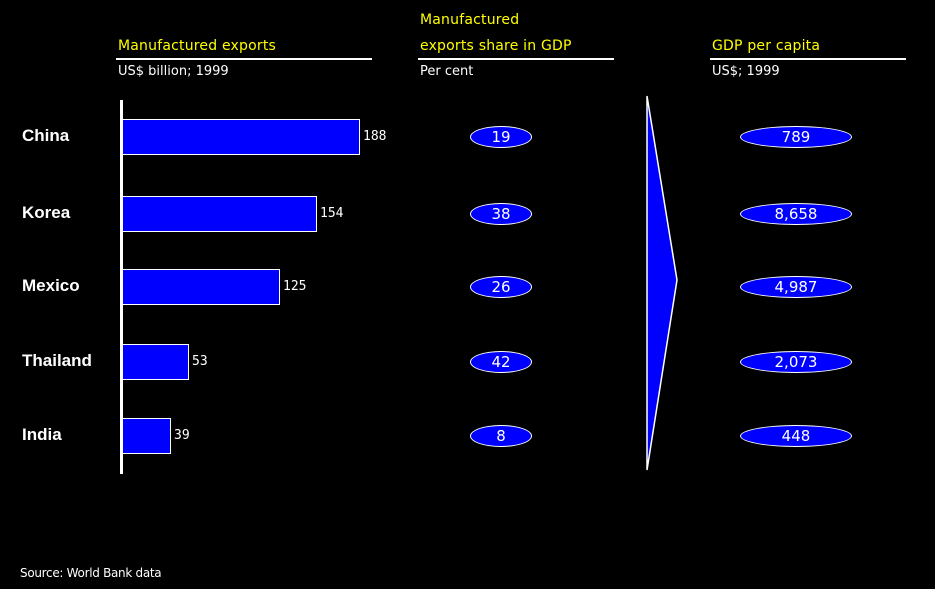 This screenshot has width=935, height=589. I want to click on export-bar-value: 39, so click(182, 435).